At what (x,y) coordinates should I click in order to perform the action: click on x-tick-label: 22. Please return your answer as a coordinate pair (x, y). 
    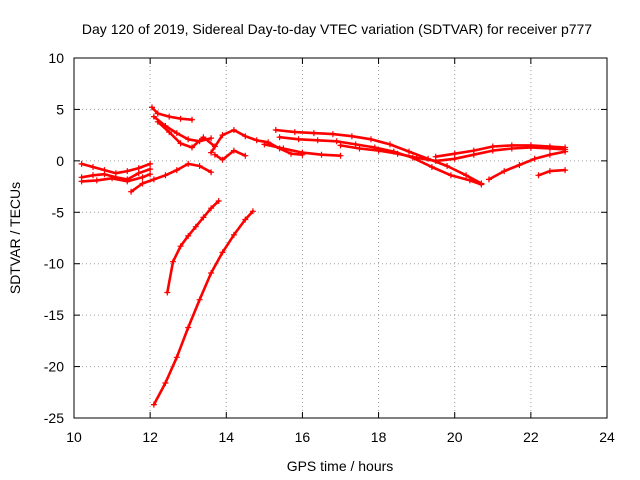
    Looking at the image, I should click on (531, 437).